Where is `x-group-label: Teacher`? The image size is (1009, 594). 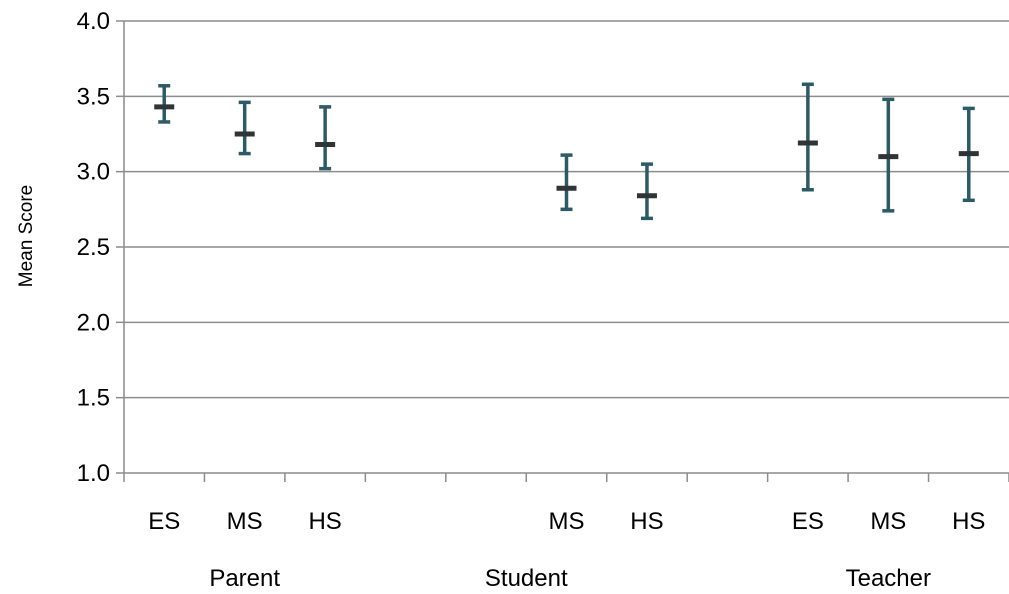 x-group-label: Teacher is located at coordinates (888, 578).